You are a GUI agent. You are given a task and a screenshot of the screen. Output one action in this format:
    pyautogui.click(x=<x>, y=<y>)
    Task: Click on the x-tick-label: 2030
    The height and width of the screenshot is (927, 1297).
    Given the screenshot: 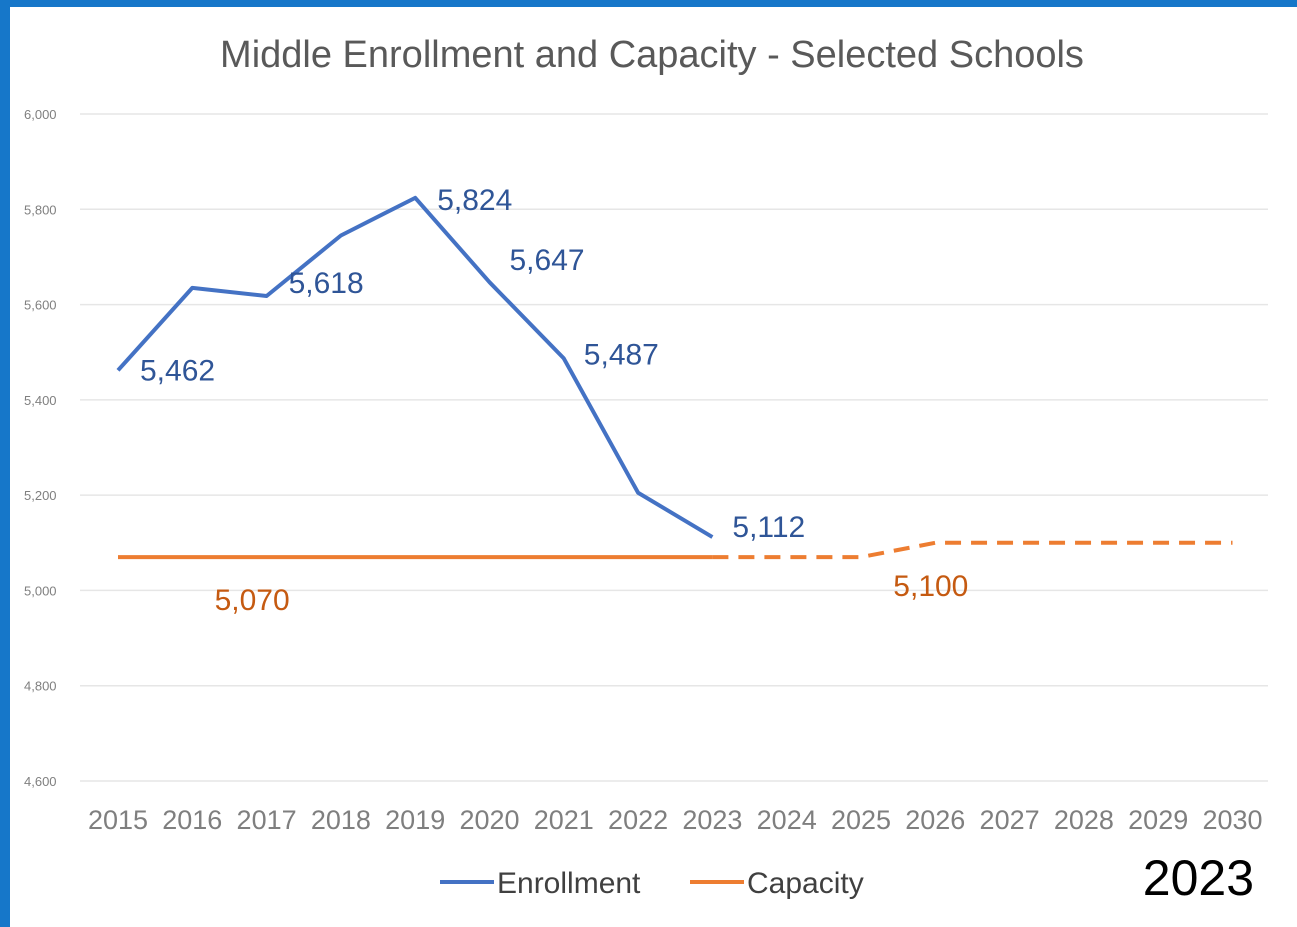 What is the action you would take?
    pyautogui.click(x=1232, y=820)
    